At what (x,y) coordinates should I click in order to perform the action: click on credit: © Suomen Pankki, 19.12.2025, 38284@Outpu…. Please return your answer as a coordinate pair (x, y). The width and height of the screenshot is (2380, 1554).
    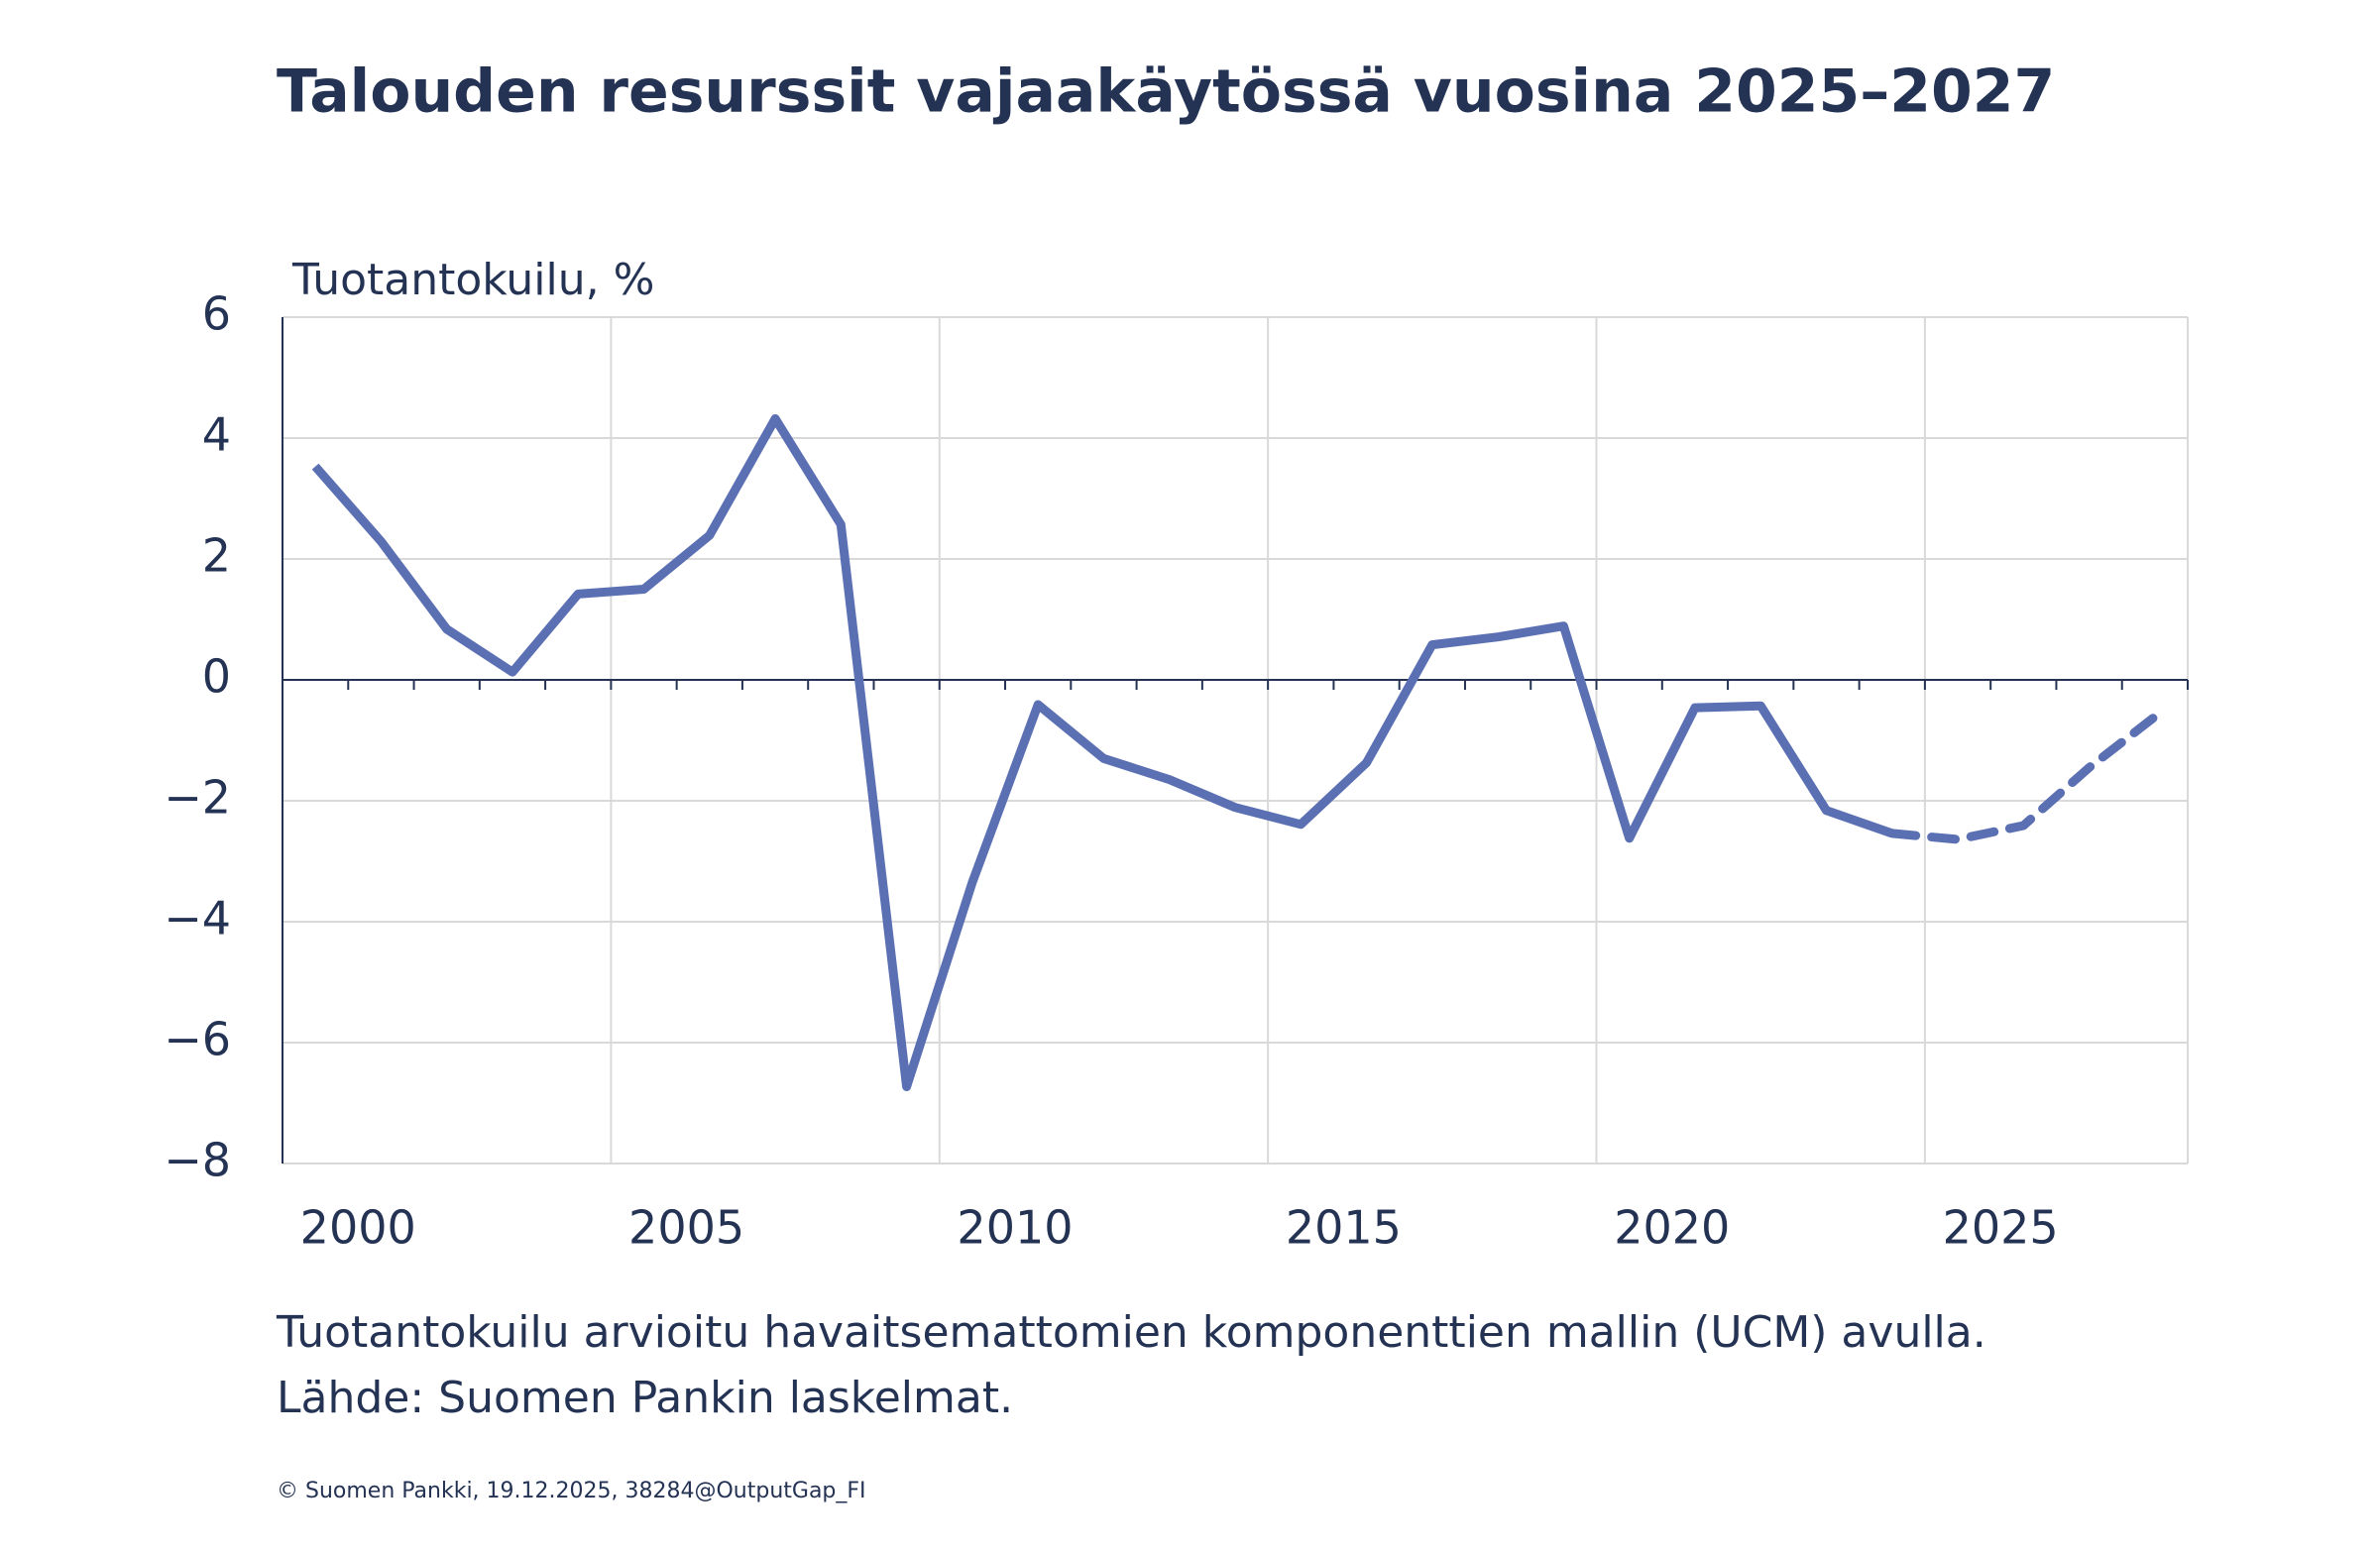
    Looking at the image, I should click on (571, 1491).